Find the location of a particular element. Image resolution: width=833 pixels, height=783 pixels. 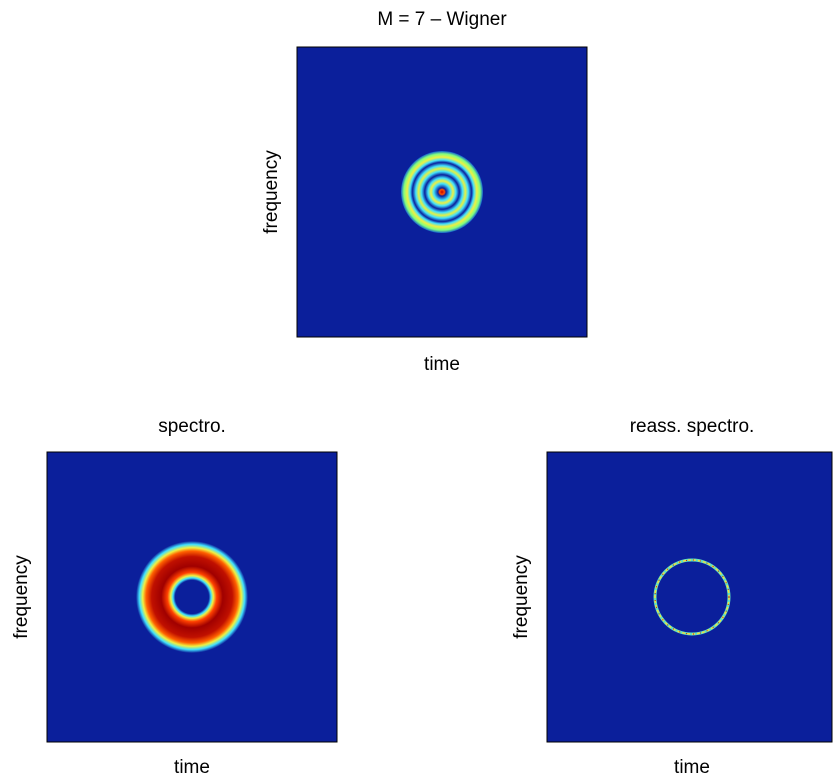

panel-title: reass. spectro. is located at coordinates (692, 426).